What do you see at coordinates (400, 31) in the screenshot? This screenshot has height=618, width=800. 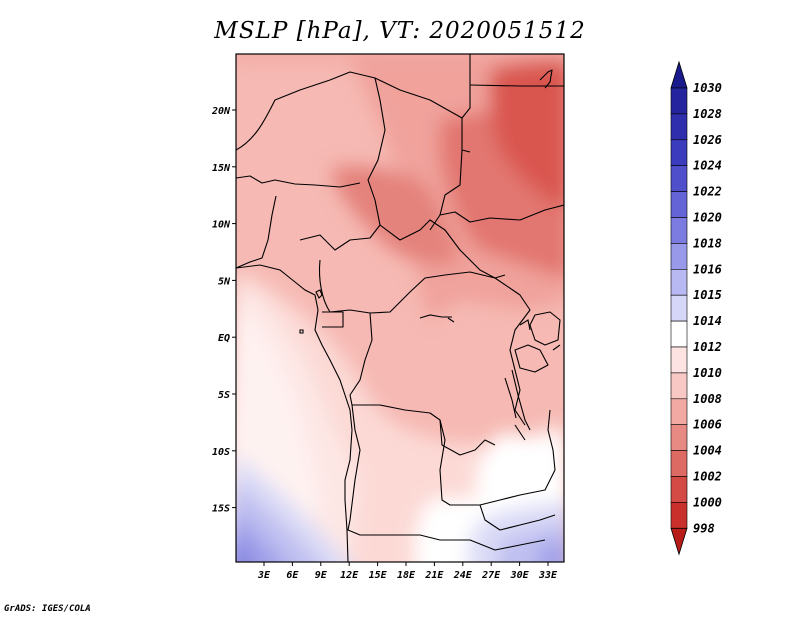 I see `map-title: MSLP [hPa], VT: 2020051512` at bounding box center [400, 31].